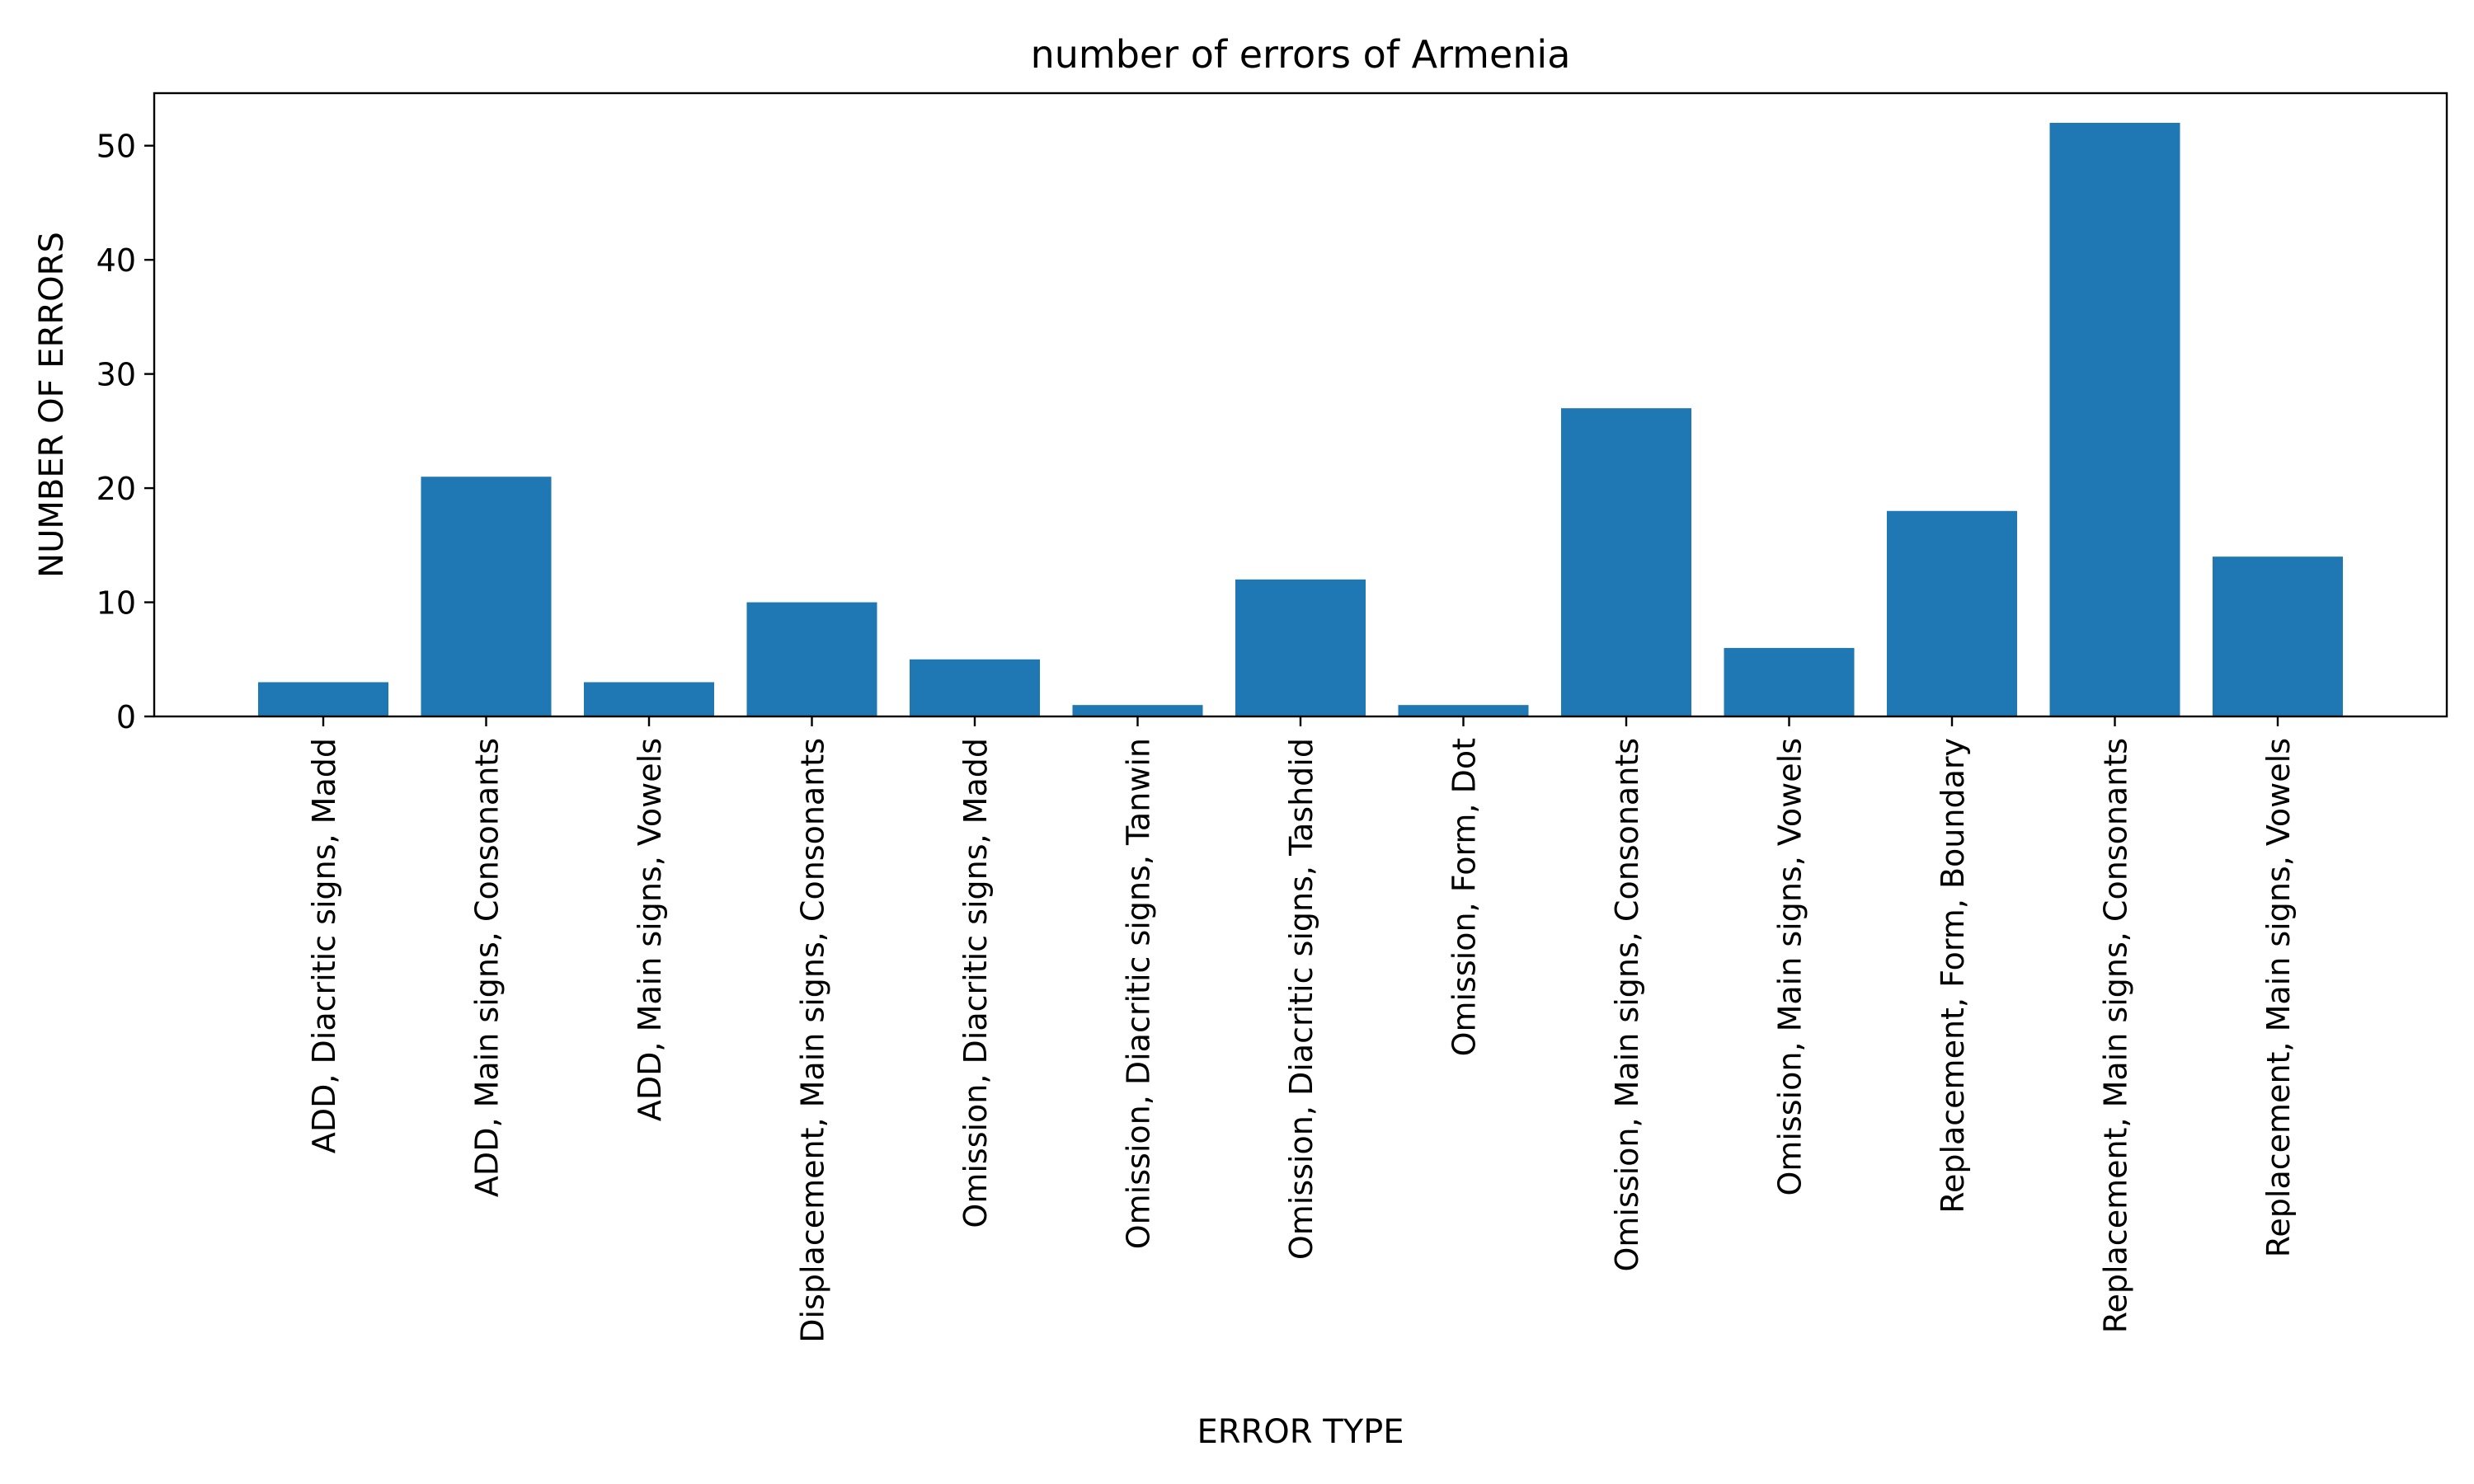  What do you see at coordinates (1301, 999) in the screenshot?
I see `x-tick-label-6: Omission, Diacritic signs, Tashdid` at bounding box center [1301, 999].